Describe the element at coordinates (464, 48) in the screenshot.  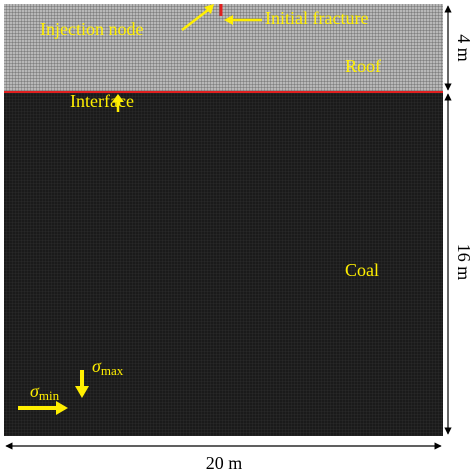
I see `dimension-label: 4 m` at that location.